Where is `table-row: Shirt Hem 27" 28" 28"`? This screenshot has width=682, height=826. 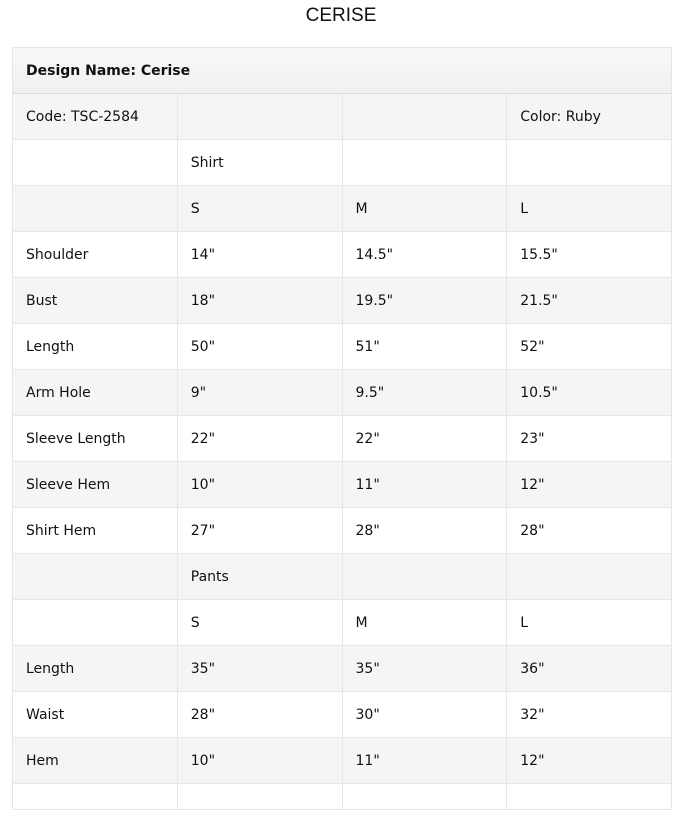 table-row: Shirt Hem 27" 28" 28" is located at coordinates (342, 530).